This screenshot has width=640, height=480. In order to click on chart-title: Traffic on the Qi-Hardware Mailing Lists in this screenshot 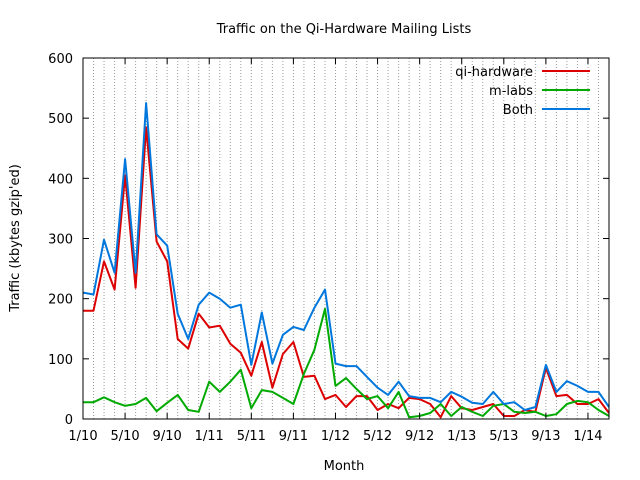, I will do `click(344, 29)`.